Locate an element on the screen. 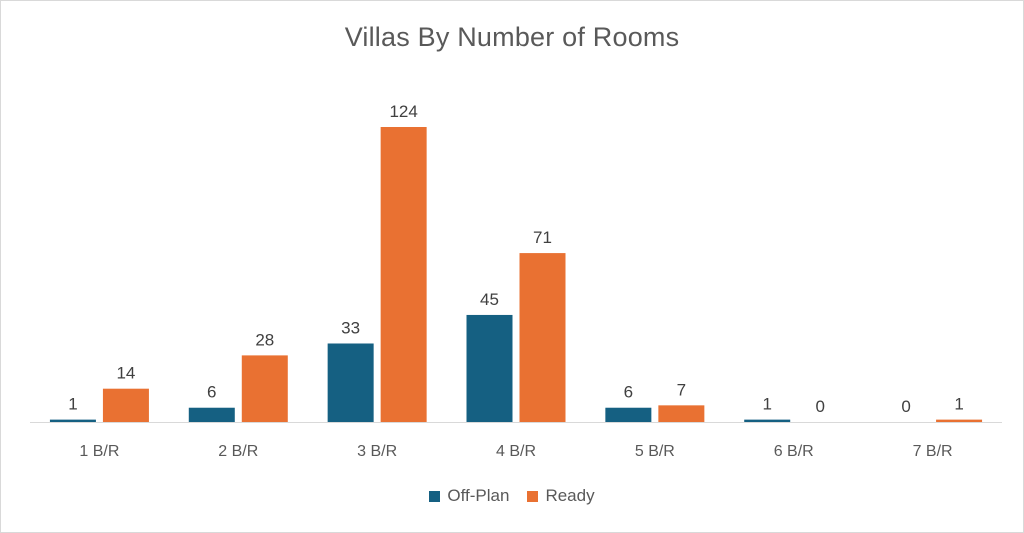 Image resolution: width=1024 pixels, height=533 pixels. x-tick-label-4-b-r: 4 B/R is located at coordinates (516, 451).